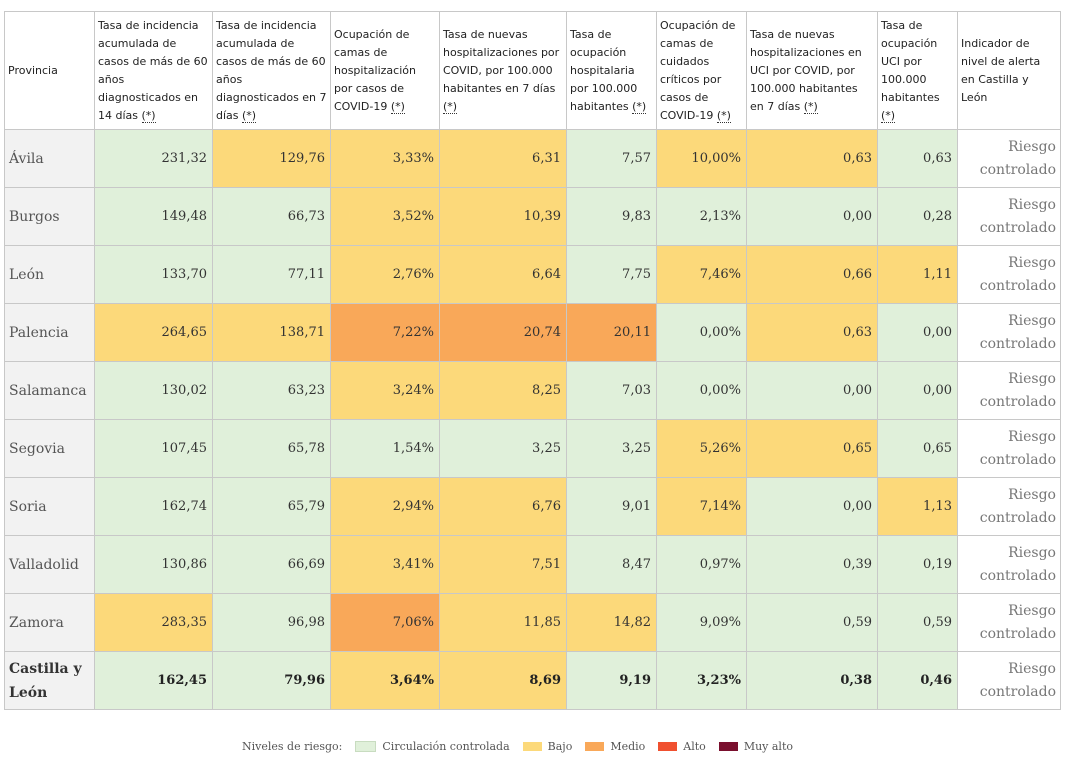 Image resolution: width=1071 pixels, height=760 pixels. I want to click on metric-cell: 65,79, so click(271, 506).